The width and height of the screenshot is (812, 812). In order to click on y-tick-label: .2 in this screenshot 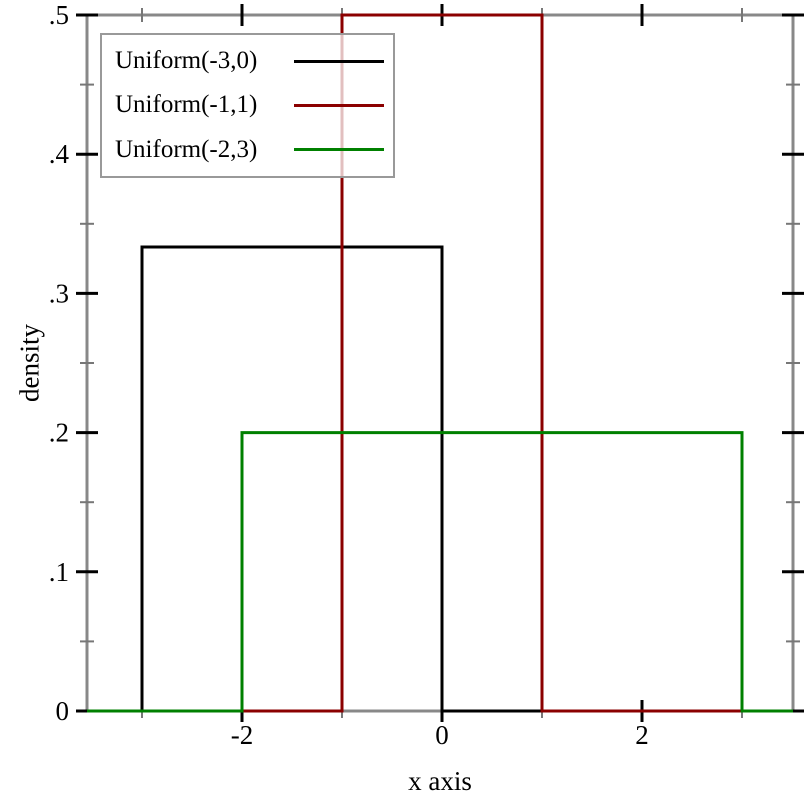, I will do `click(59, 433)`.